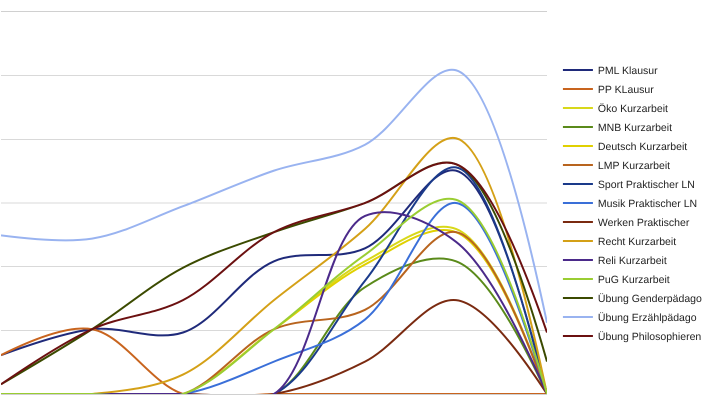 The height and width of the screenshot is (399, 709). What do you see at coordinates (628, 71) in the screenshot?
I see `legend-label: PML Klausur` at bounding box center [628, 71].